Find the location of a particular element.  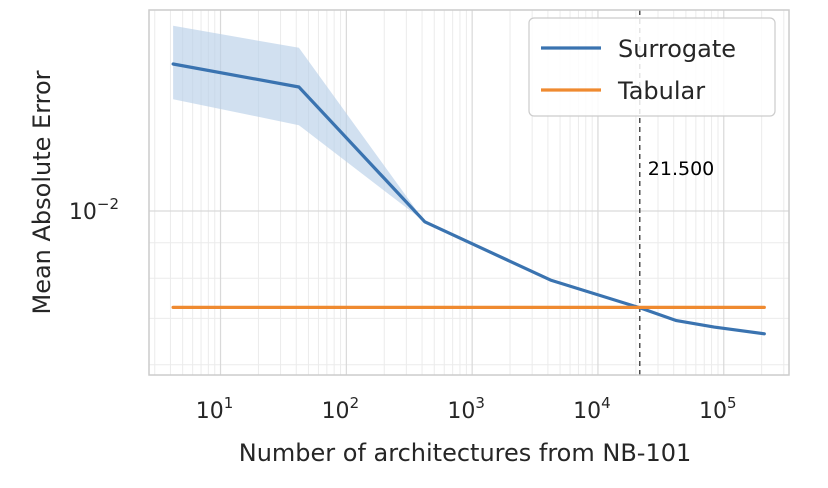

legend: Surrogate Tabular is located at coordinates (652, 67).